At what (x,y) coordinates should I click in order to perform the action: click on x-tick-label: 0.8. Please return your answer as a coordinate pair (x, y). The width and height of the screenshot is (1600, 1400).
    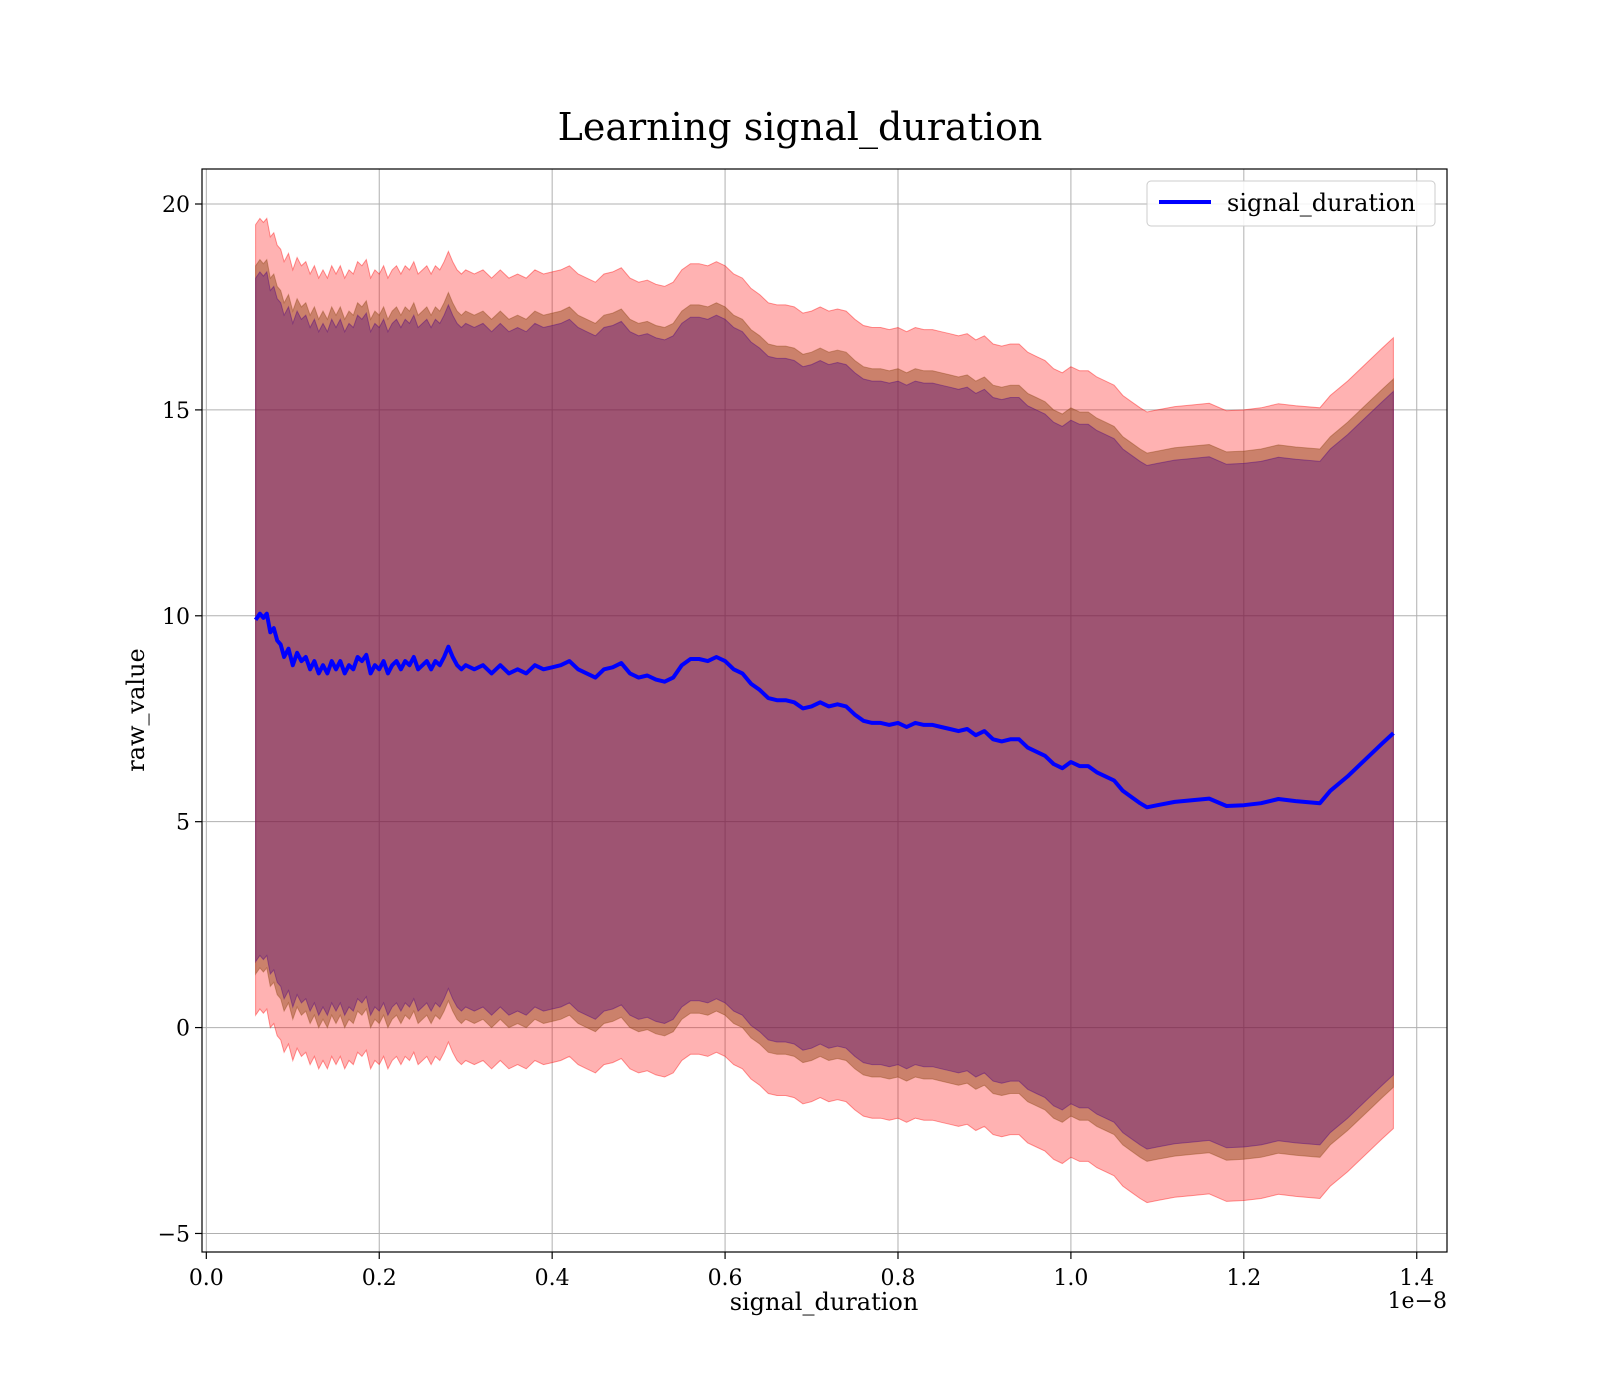
    Looking at the image, I should click on (897, 1278).